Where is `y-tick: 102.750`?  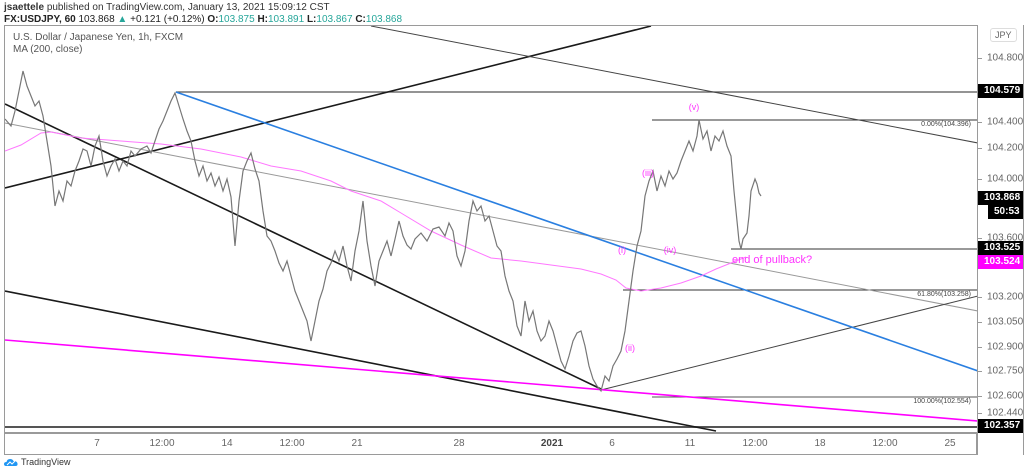
y-tick: 102.750 is located at coordinates (1005, 371).